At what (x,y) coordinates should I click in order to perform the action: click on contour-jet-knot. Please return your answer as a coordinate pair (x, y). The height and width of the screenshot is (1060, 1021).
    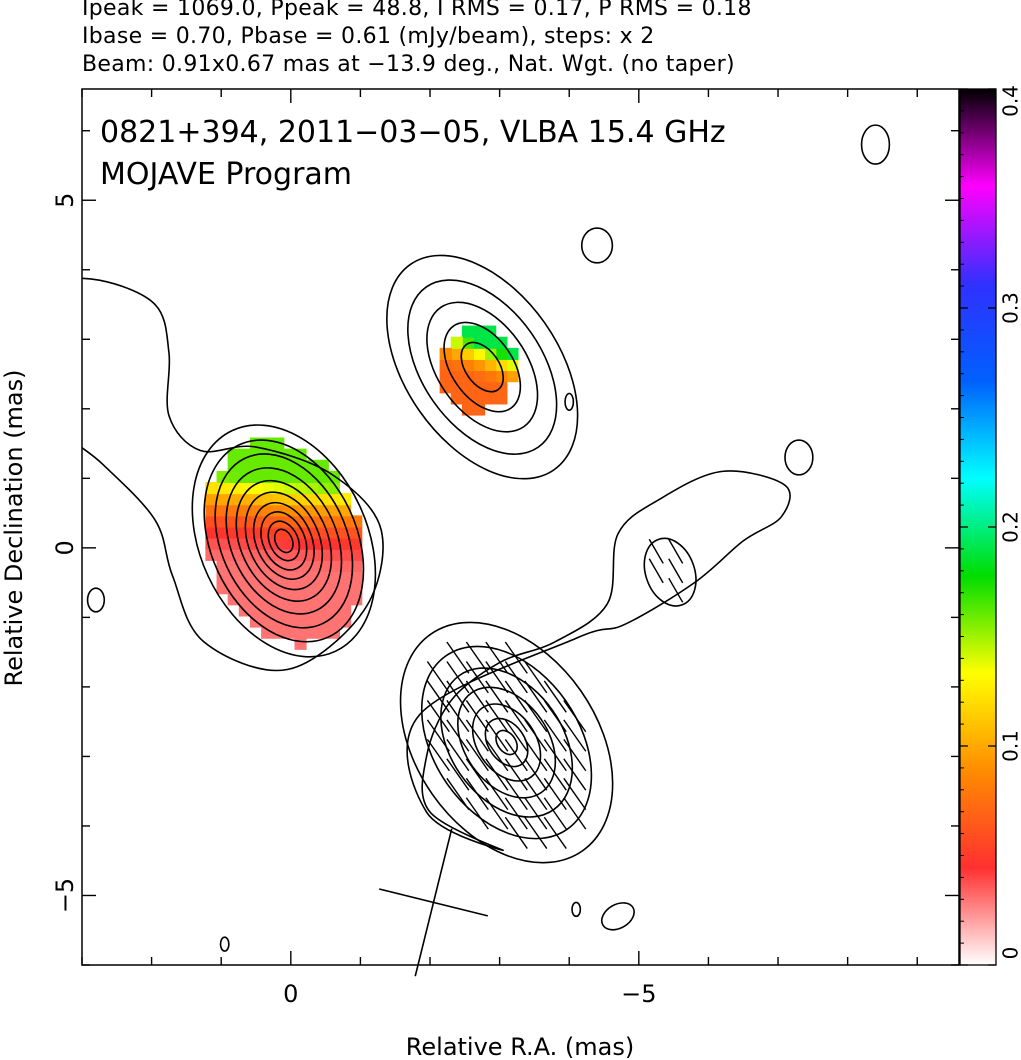
    Looking at the image, I should click on (482, 367).